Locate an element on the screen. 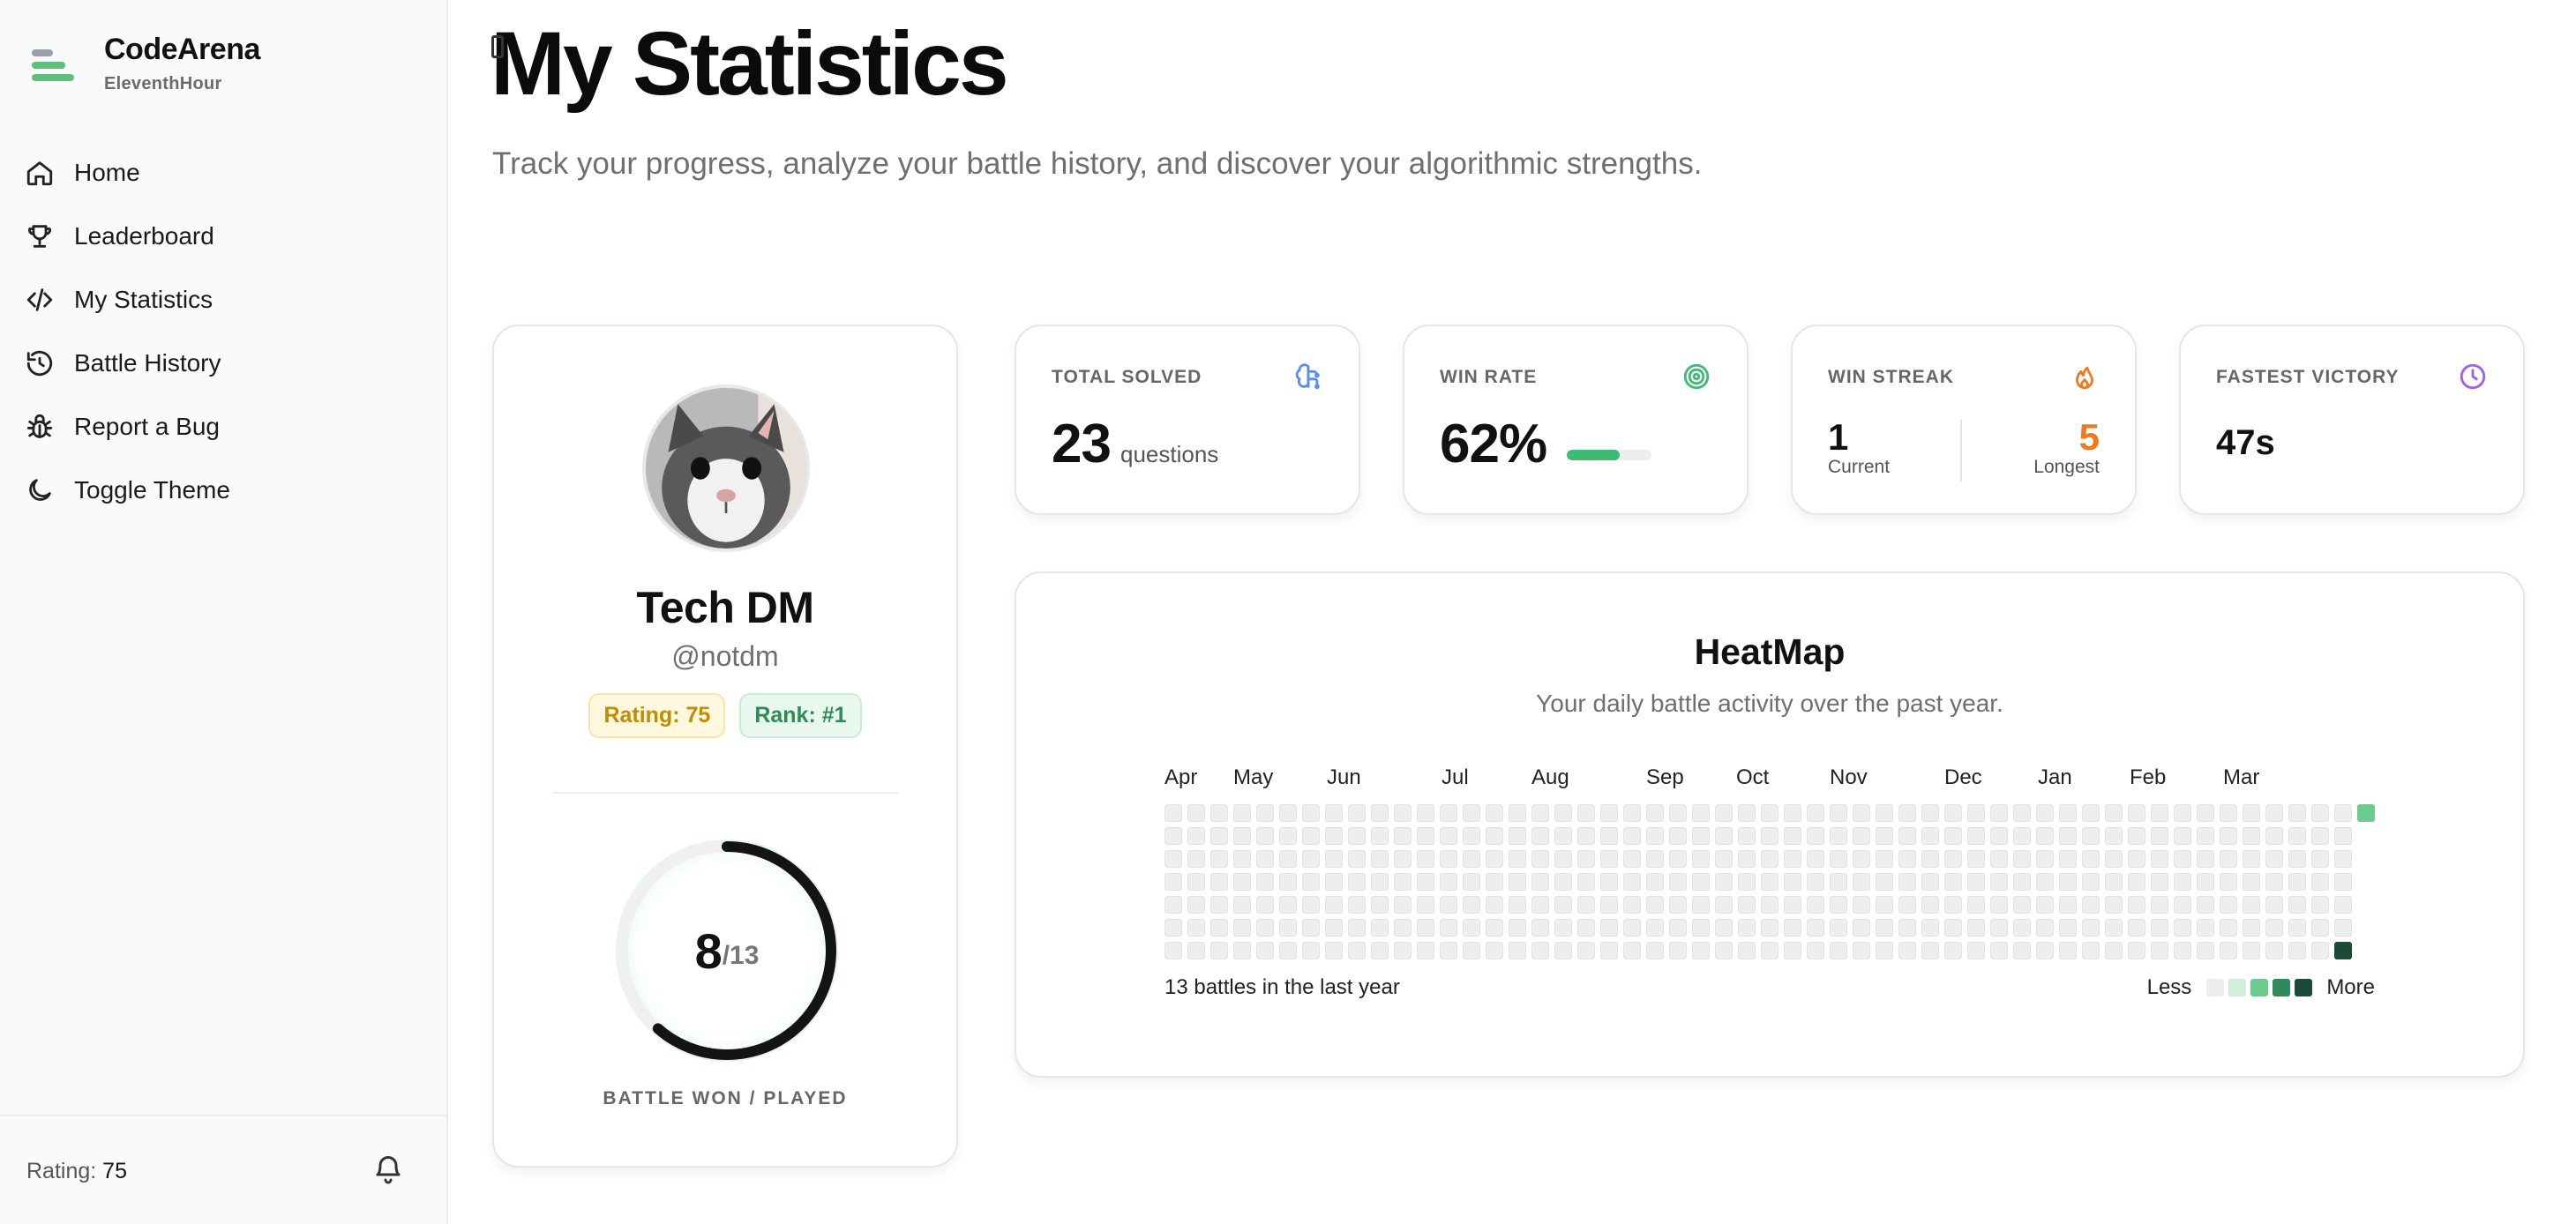  sidebar-item-toggle-theme: Toggle Theme is located at coordinates (128, 491).